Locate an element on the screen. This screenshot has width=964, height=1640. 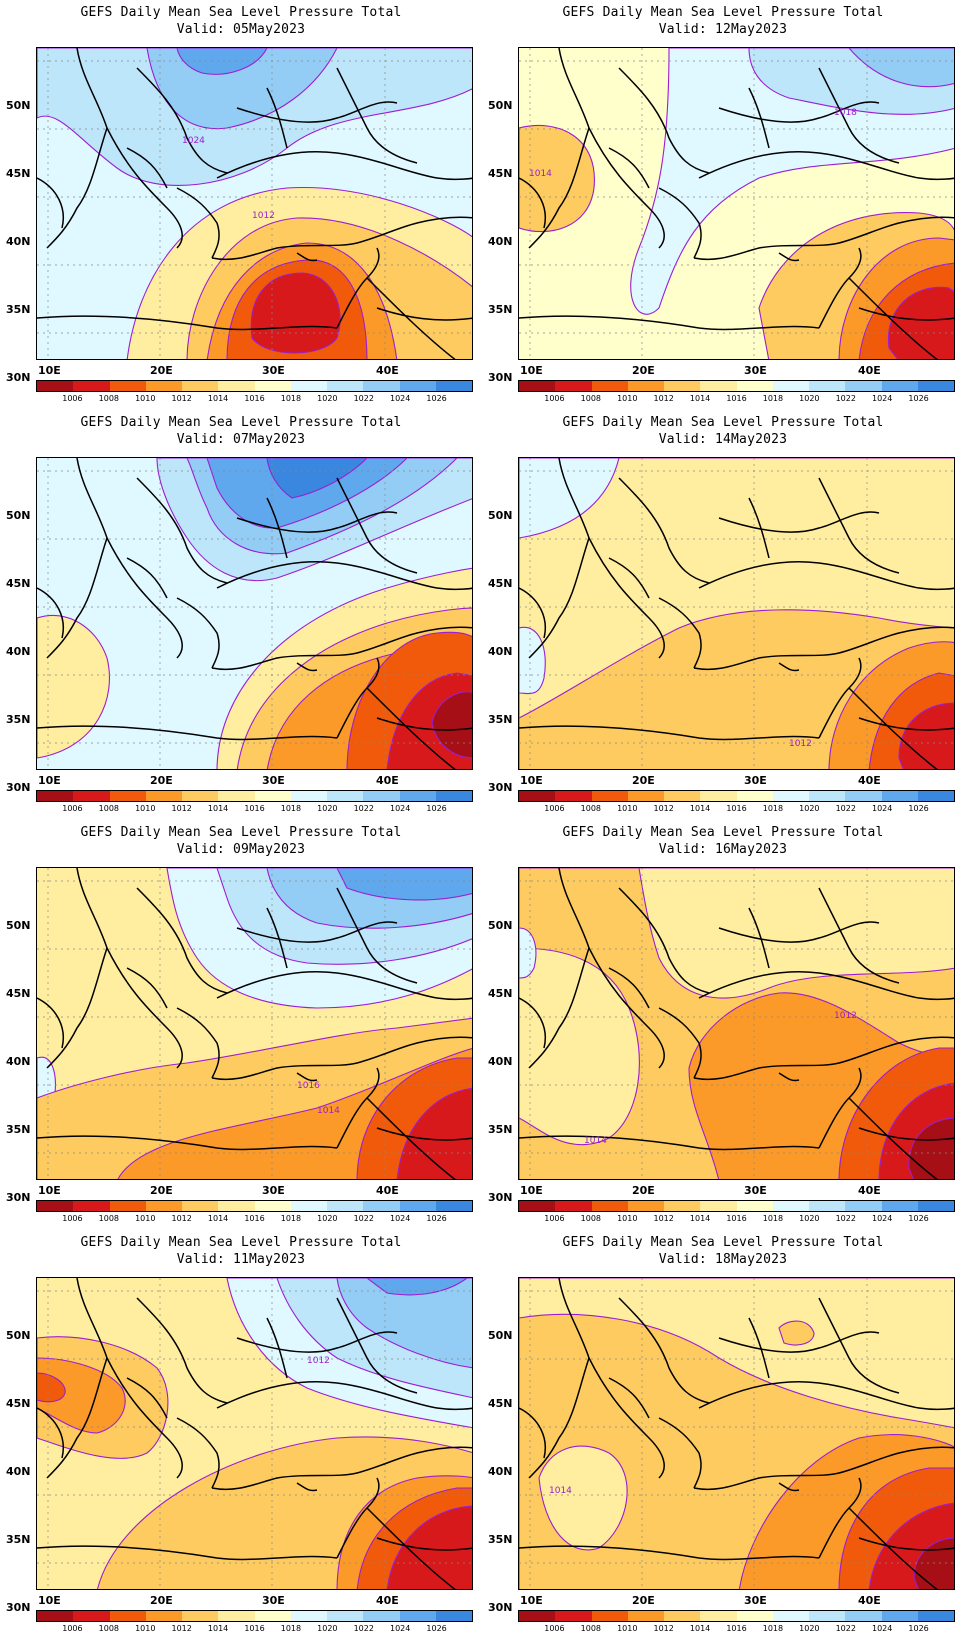
pressure-map: 1016 1014 is located at coordinates (254, 1023).